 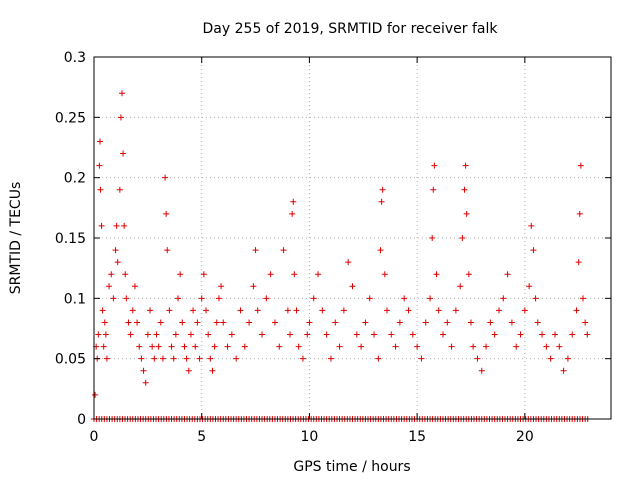 What do you see at coordinates (16, 238) in the screenshot?
I see `y-axis-label: SRMTID / TECUs` at bounding box center [16, 238].